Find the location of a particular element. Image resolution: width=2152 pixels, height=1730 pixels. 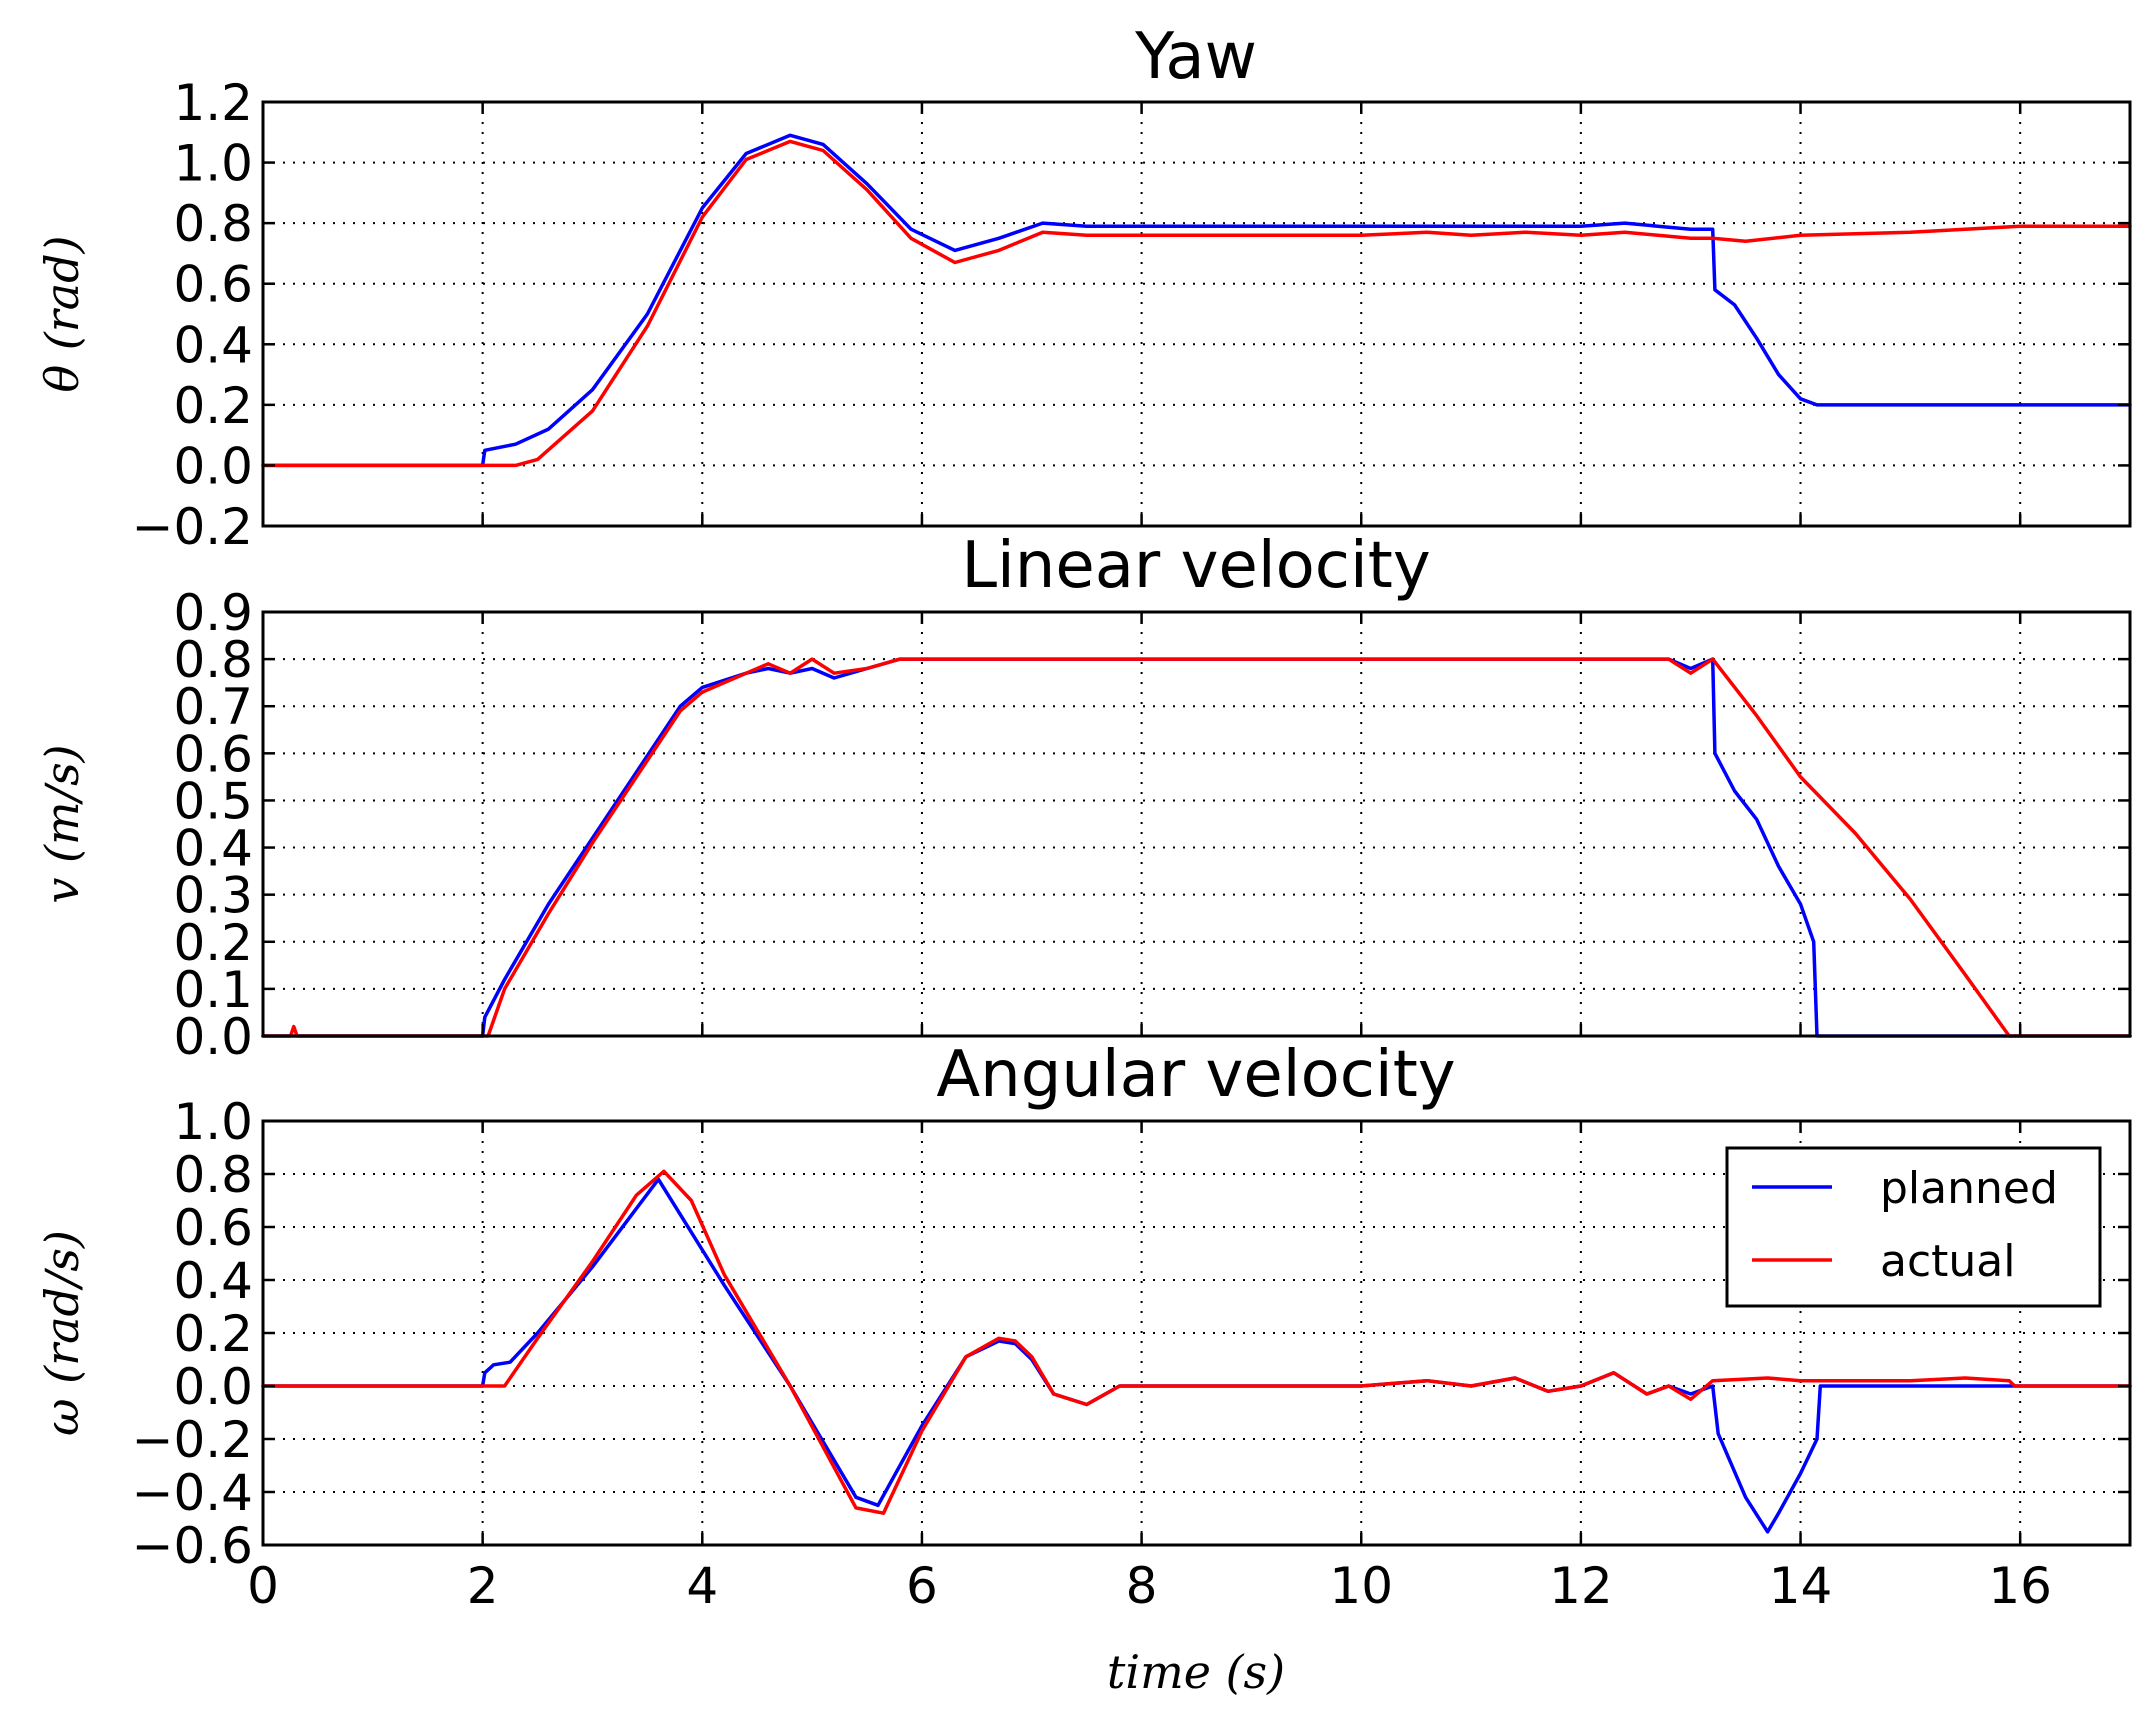

angular-velocity-x-tick-label: 8 is located at coordinates (1142, 1586).